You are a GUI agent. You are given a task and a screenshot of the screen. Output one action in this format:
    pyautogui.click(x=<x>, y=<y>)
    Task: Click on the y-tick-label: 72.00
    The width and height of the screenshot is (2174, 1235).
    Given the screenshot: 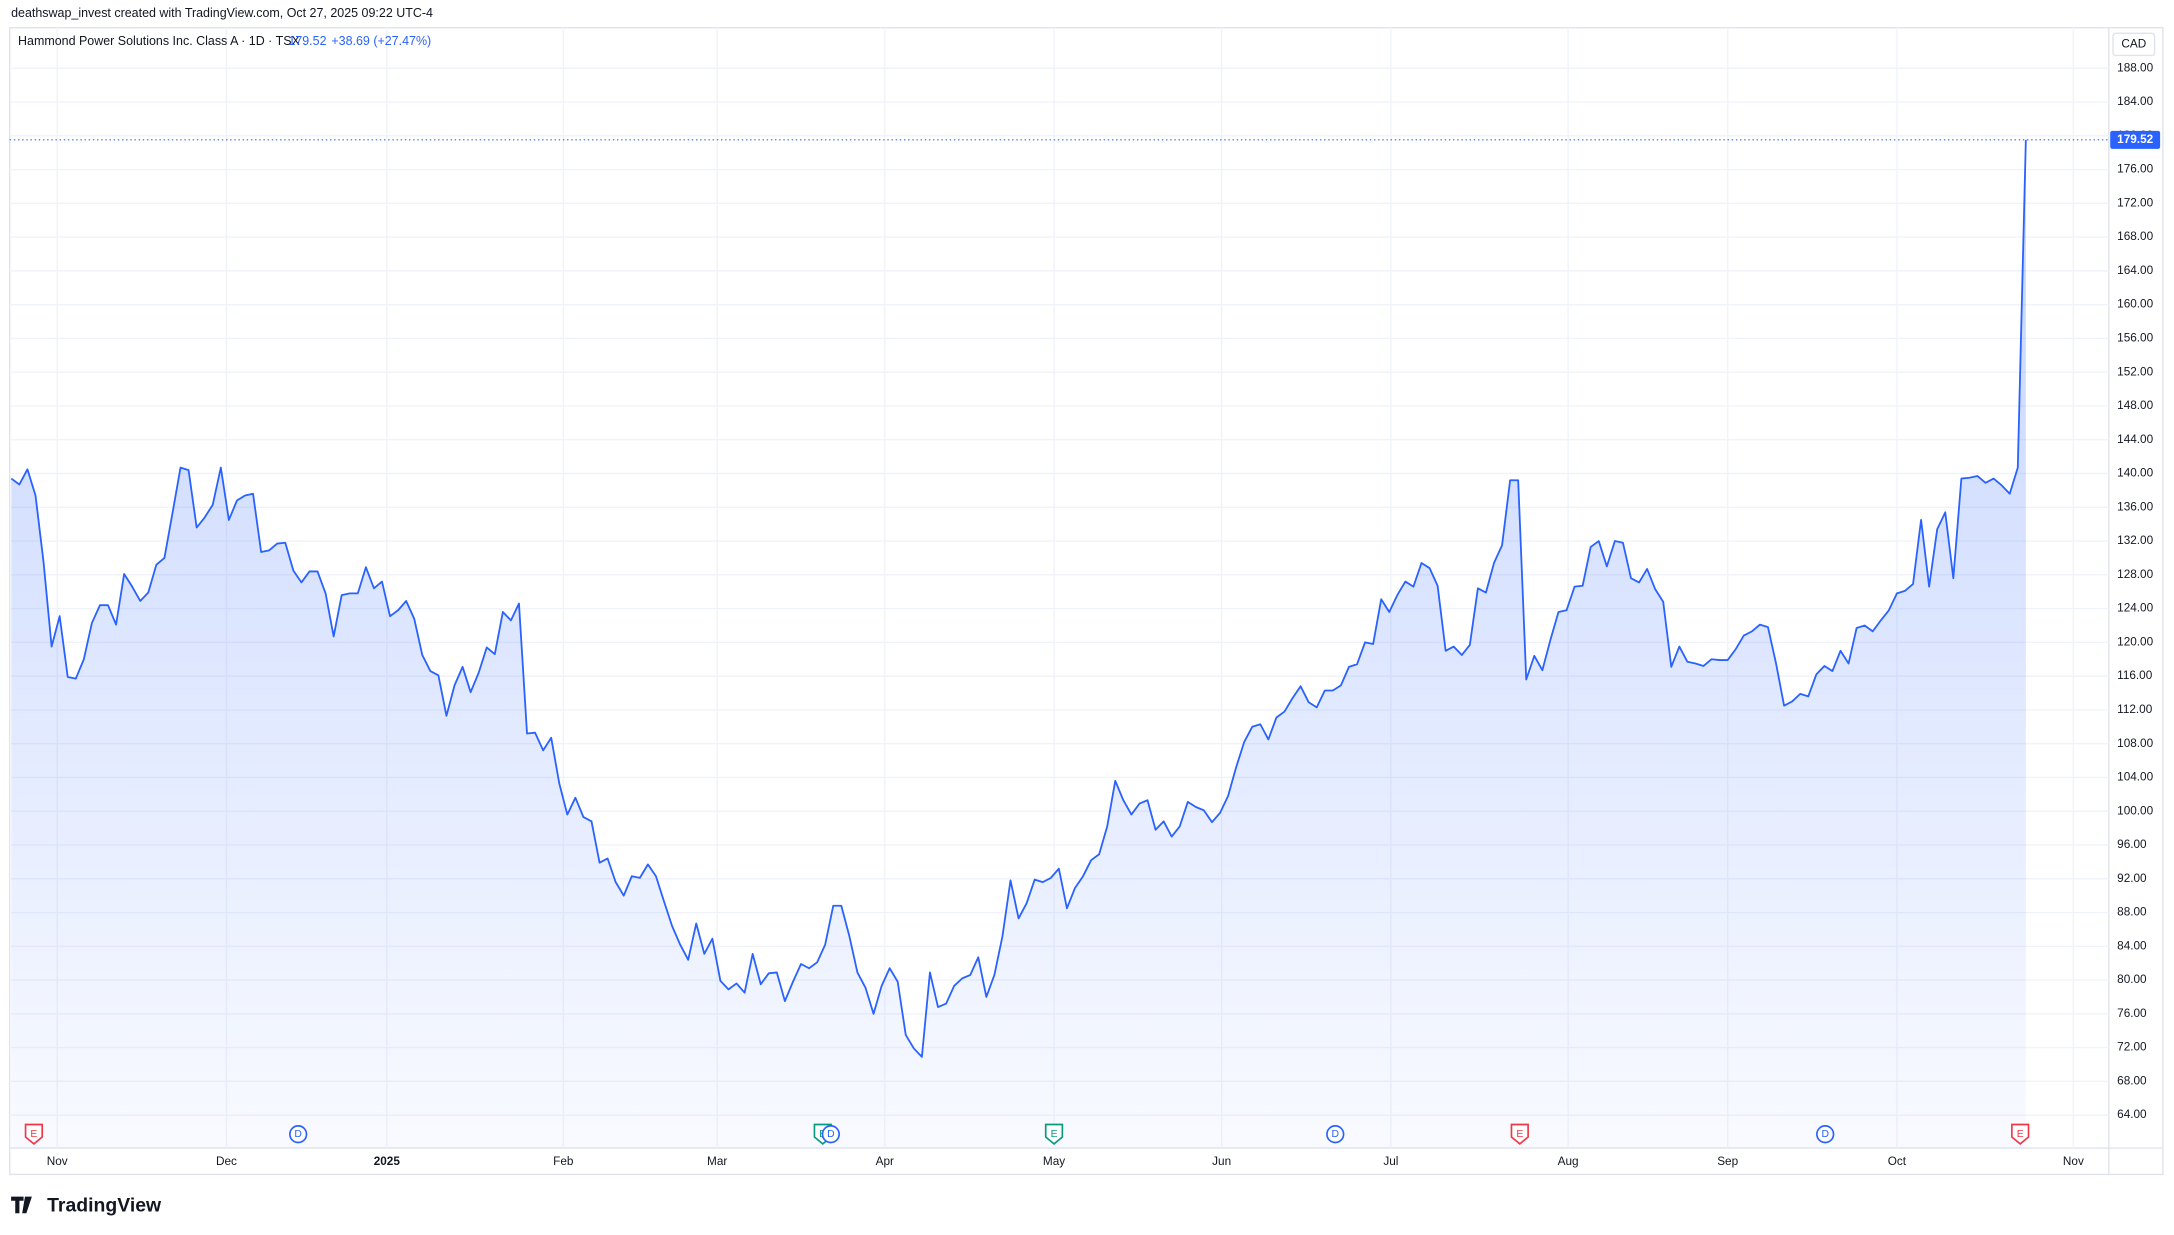 What is the action you would take?
    pyautogui.click(x=2132, y=1047)
    